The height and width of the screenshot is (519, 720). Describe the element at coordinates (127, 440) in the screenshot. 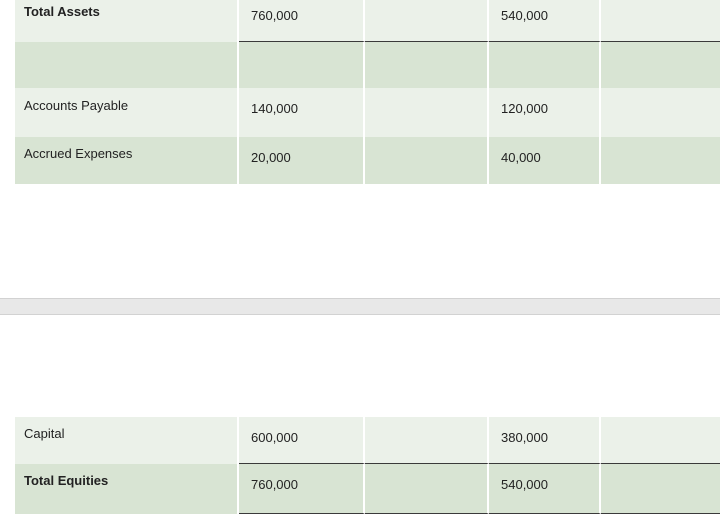

I see `row-label-cell: Capital` at that location.